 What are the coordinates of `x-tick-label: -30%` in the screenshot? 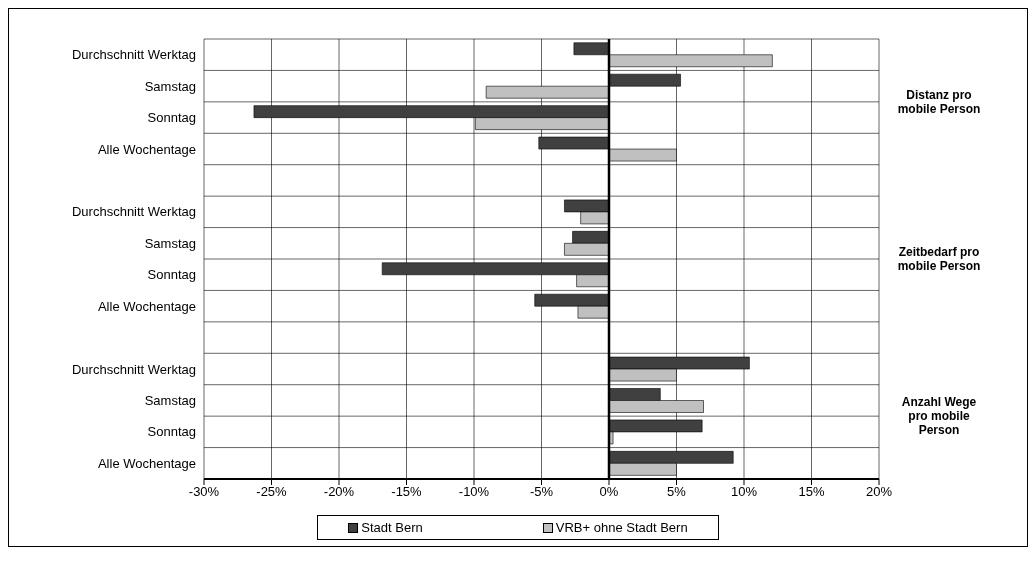 It's located at (204, 492).